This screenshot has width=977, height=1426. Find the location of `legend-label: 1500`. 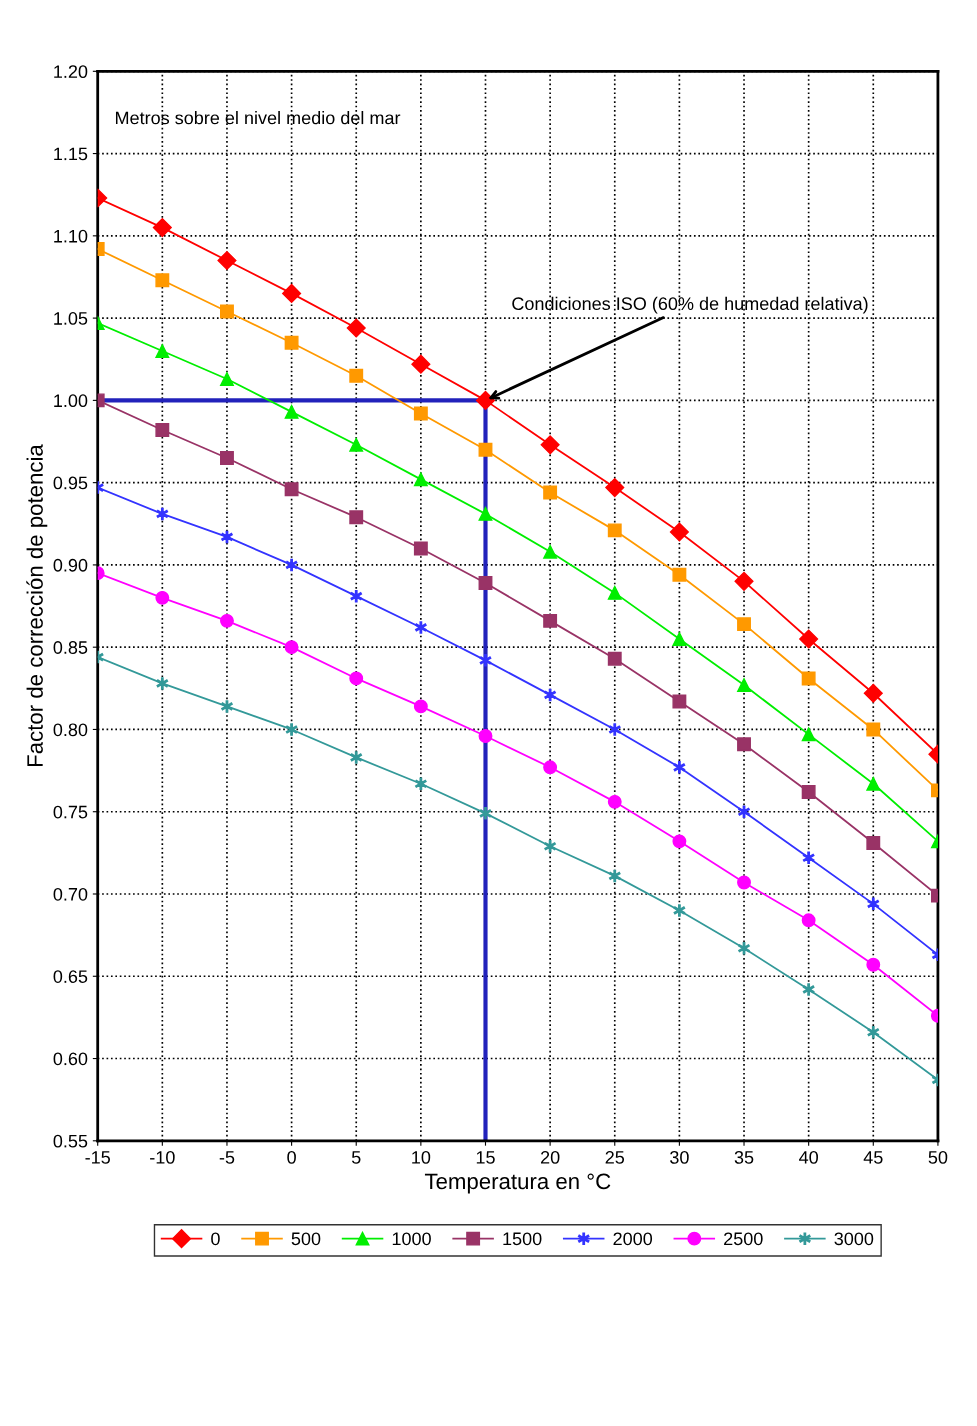

legend-label: 1500 is located at coordinates (522, 1239).